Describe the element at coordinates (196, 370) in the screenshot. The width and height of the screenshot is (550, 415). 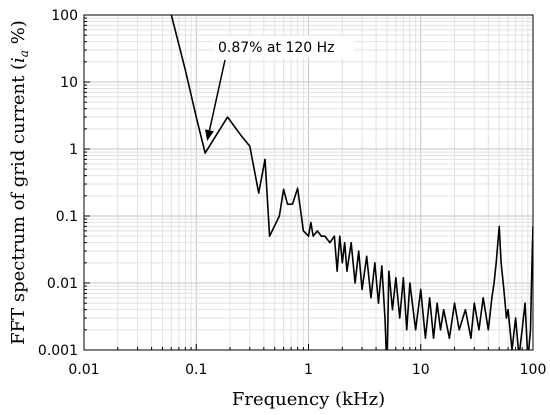
I see `x-tick-label: 0.1` at that location.